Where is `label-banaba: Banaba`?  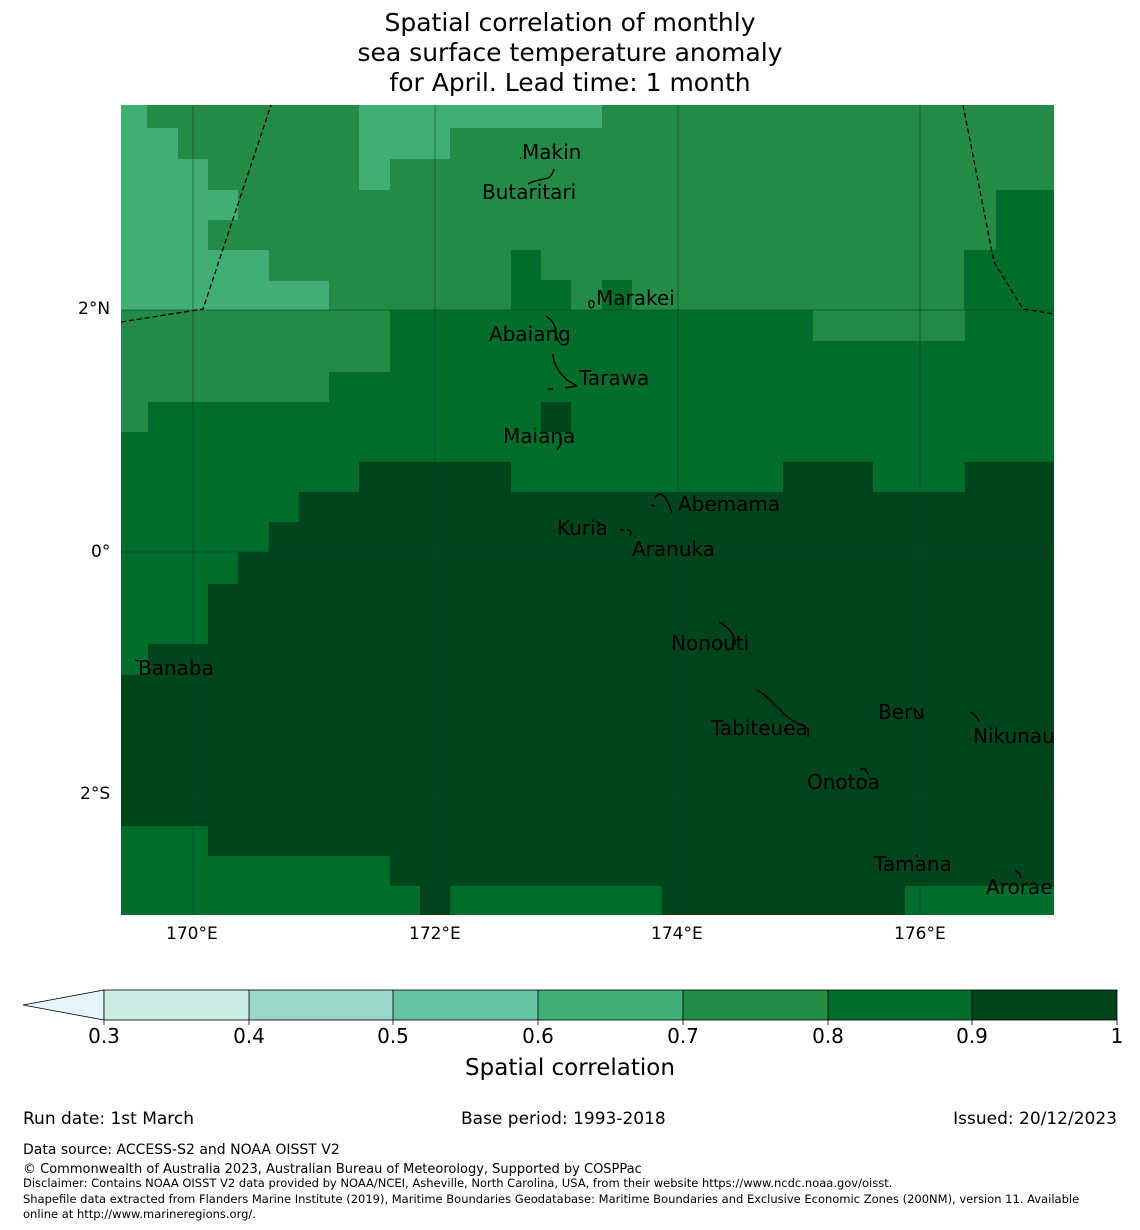
label-banaba: Banaba is located at coordinates (176, 668).